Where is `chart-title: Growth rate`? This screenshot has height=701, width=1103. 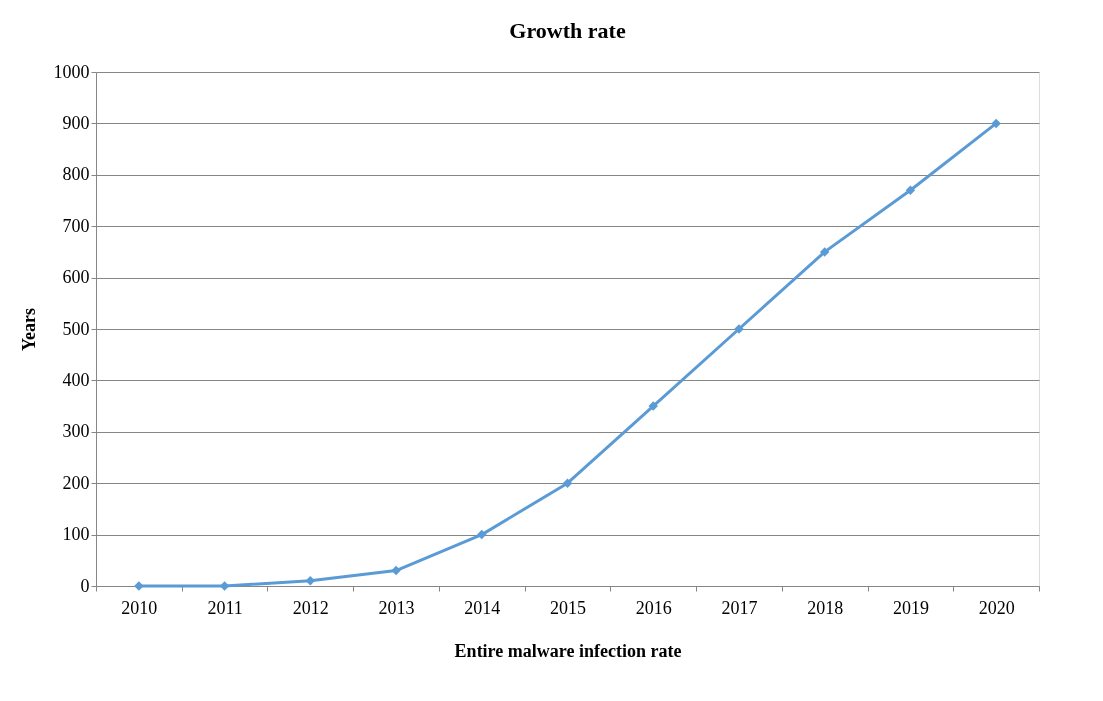 chart-title: Growth rate is located at coordinates (567, 30).